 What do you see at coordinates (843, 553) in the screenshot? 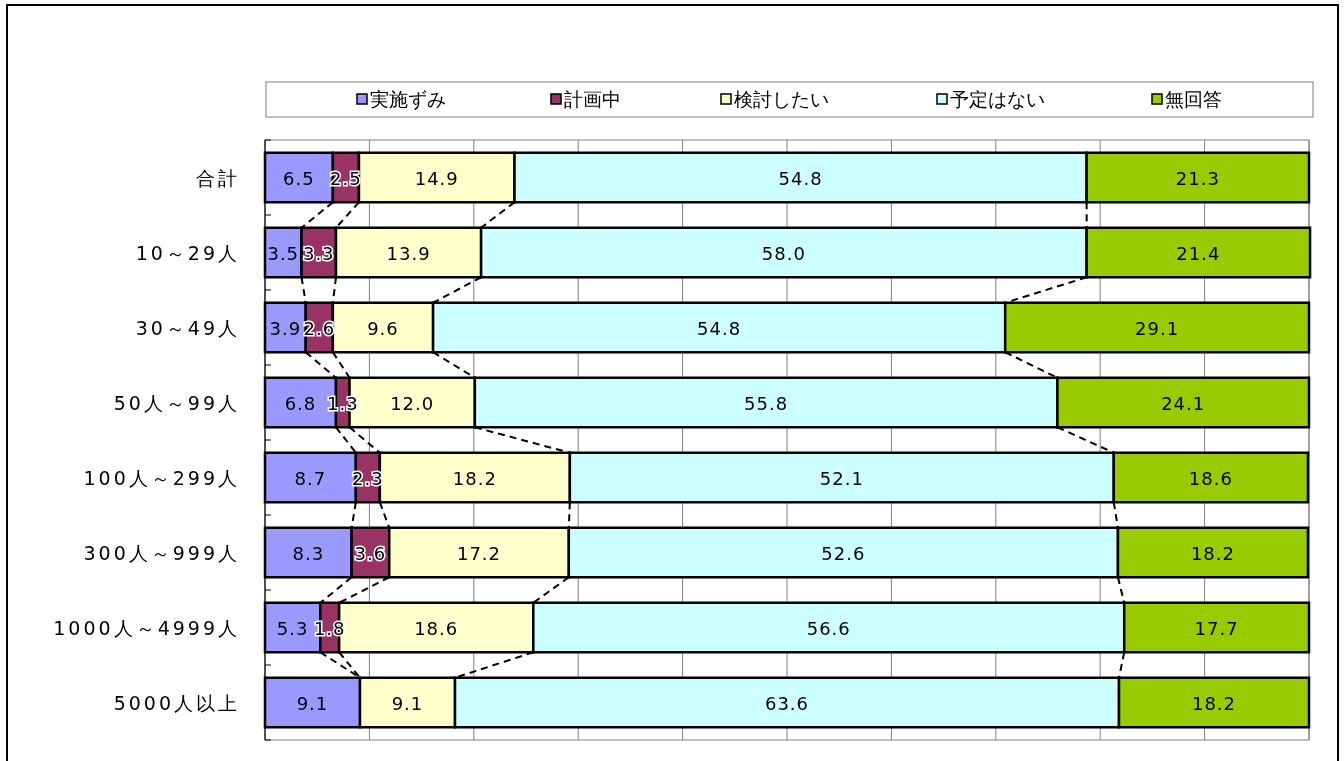
I see `data-label: 52.6` at bounding box center [843, 553].